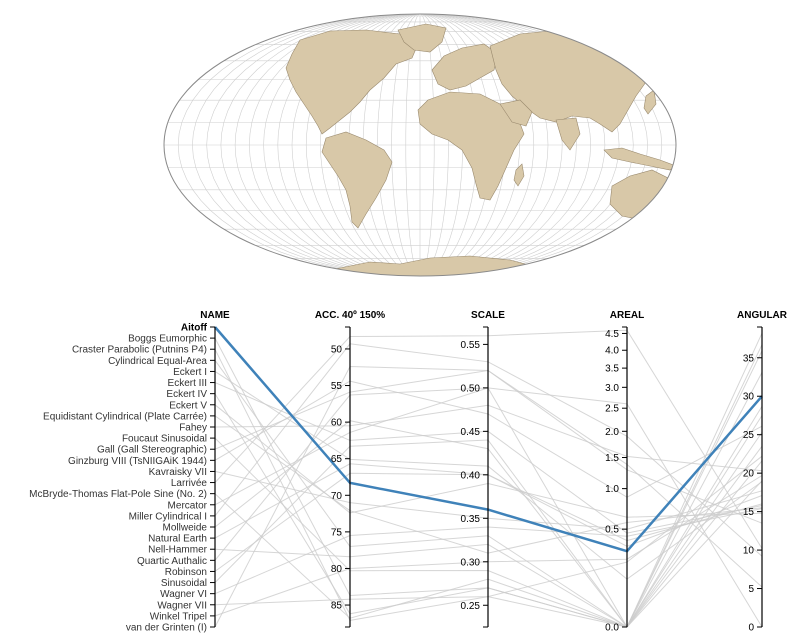  I want to click on axis-tick-label: 0.45, so click(471, 432).